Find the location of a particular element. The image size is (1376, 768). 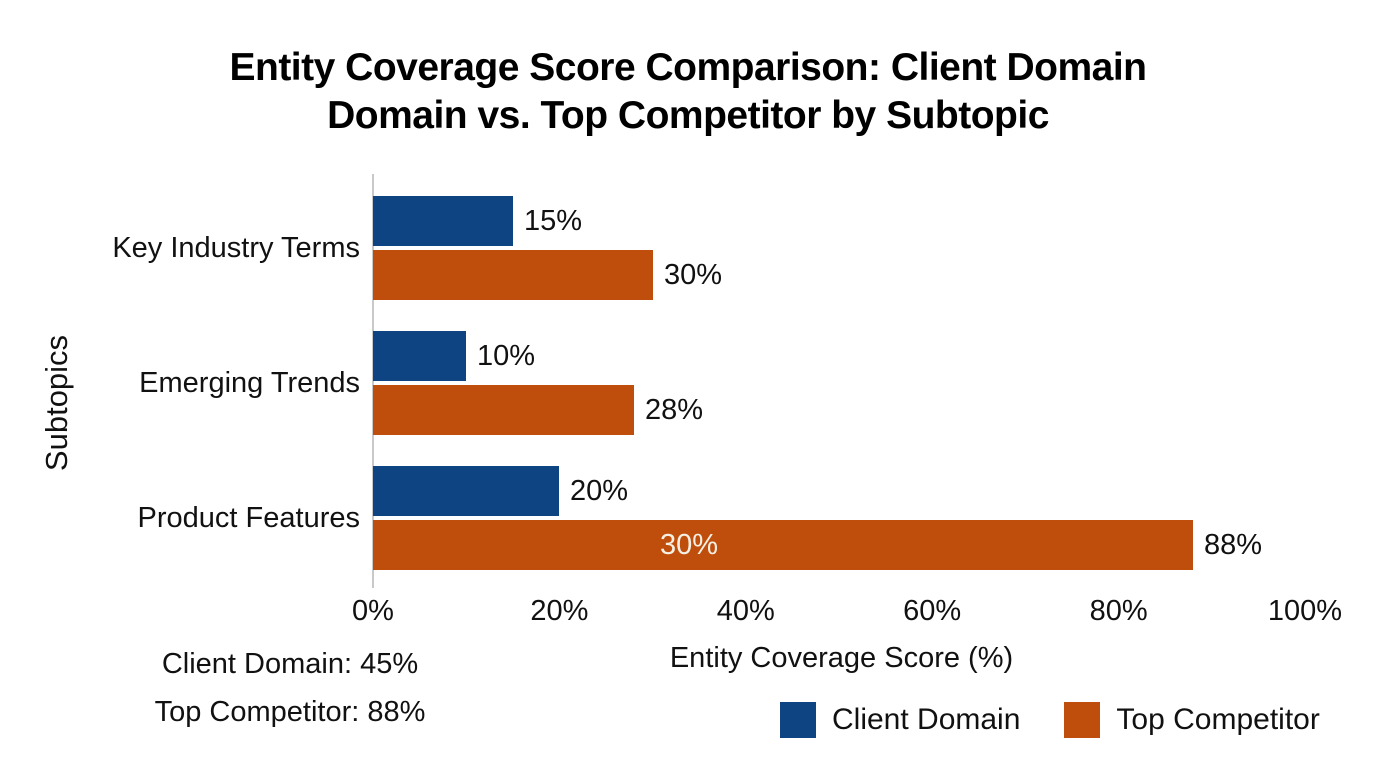

bar-value-label: 15% is located at coordinates (553, 221).